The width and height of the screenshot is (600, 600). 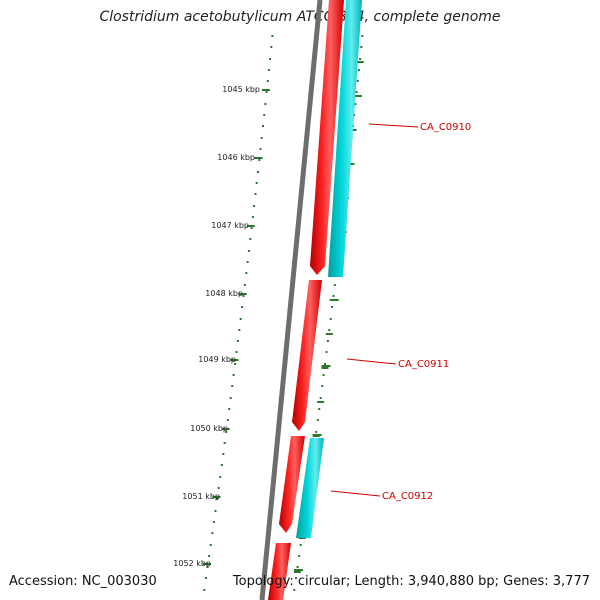 I want to click on gene-ca-c0912-arrow, so click(x=292, y=484).